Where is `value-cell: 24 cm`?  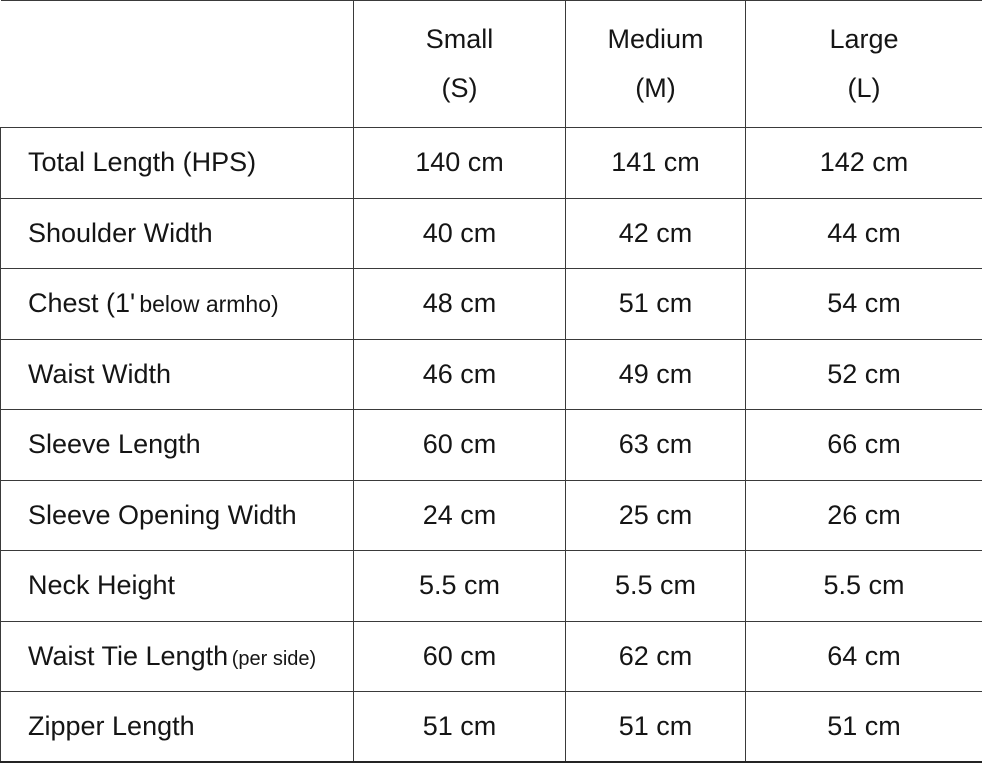 value-cell: 24 cm is located at coordinates (459, 515).